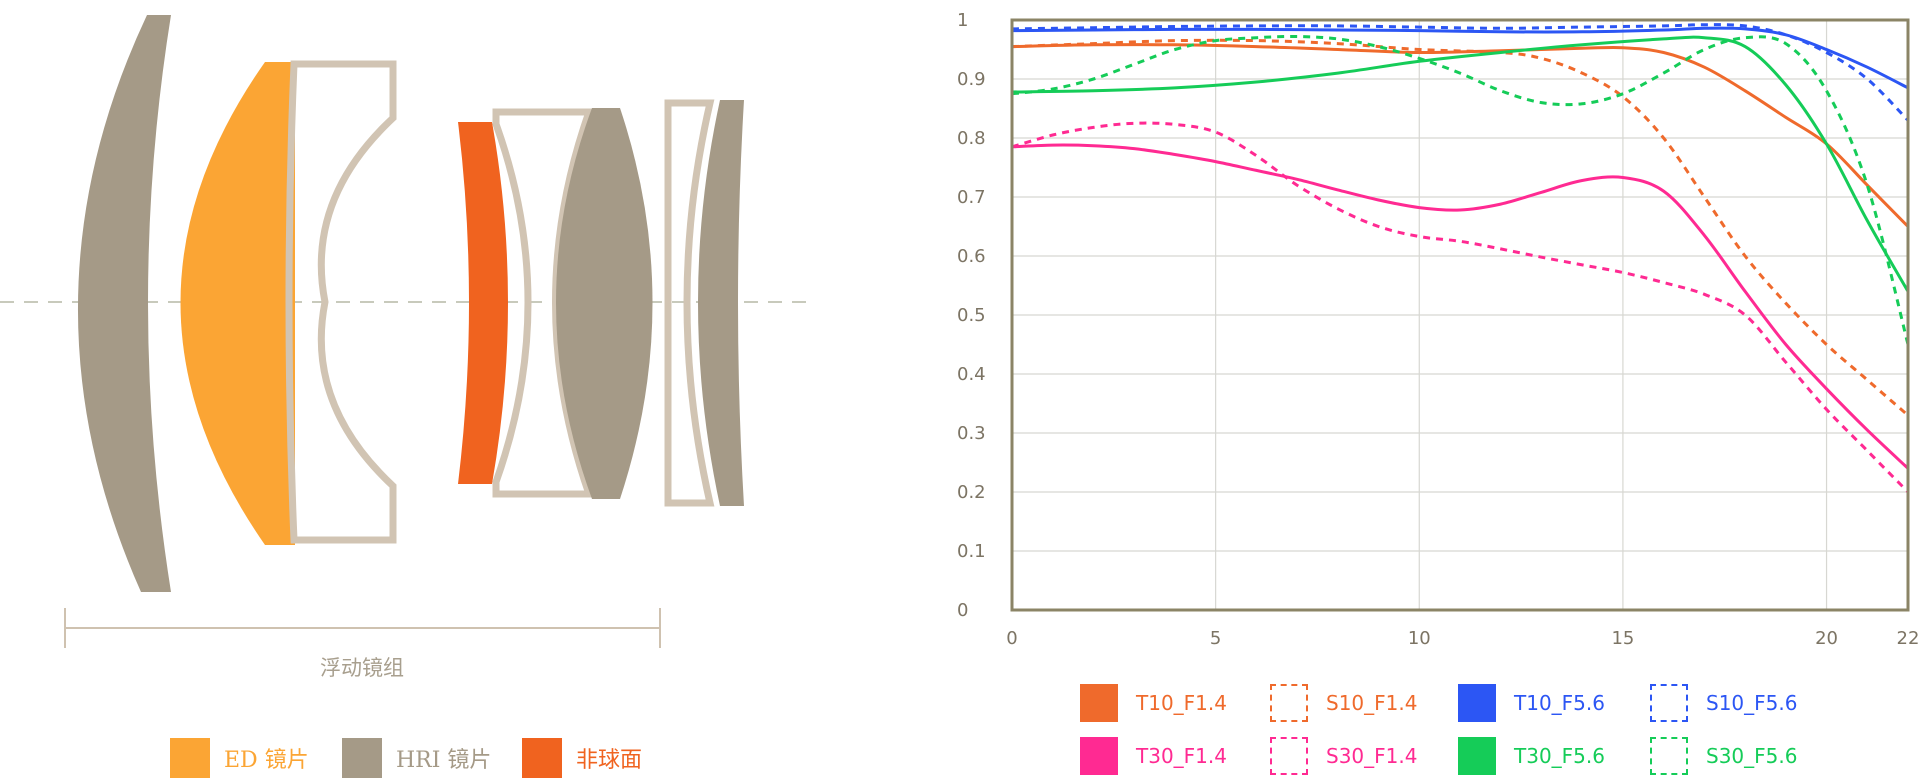  I want to click on s30-f1-4-swatch, so click(1289, 756).